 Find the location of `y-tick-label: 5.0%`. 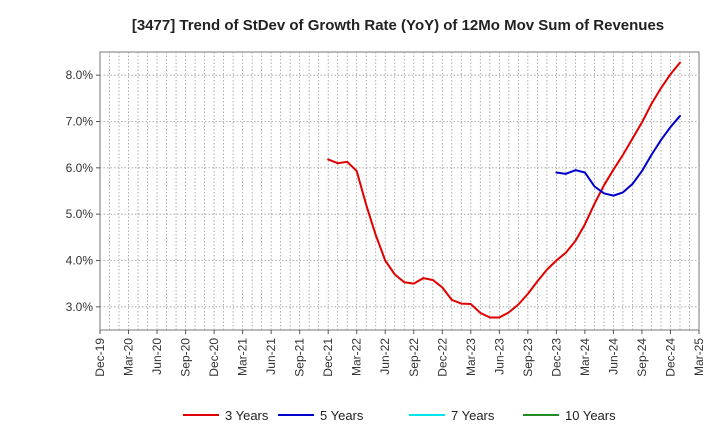

y-tick-label: 5.0% is located at coordinates (80, 214).